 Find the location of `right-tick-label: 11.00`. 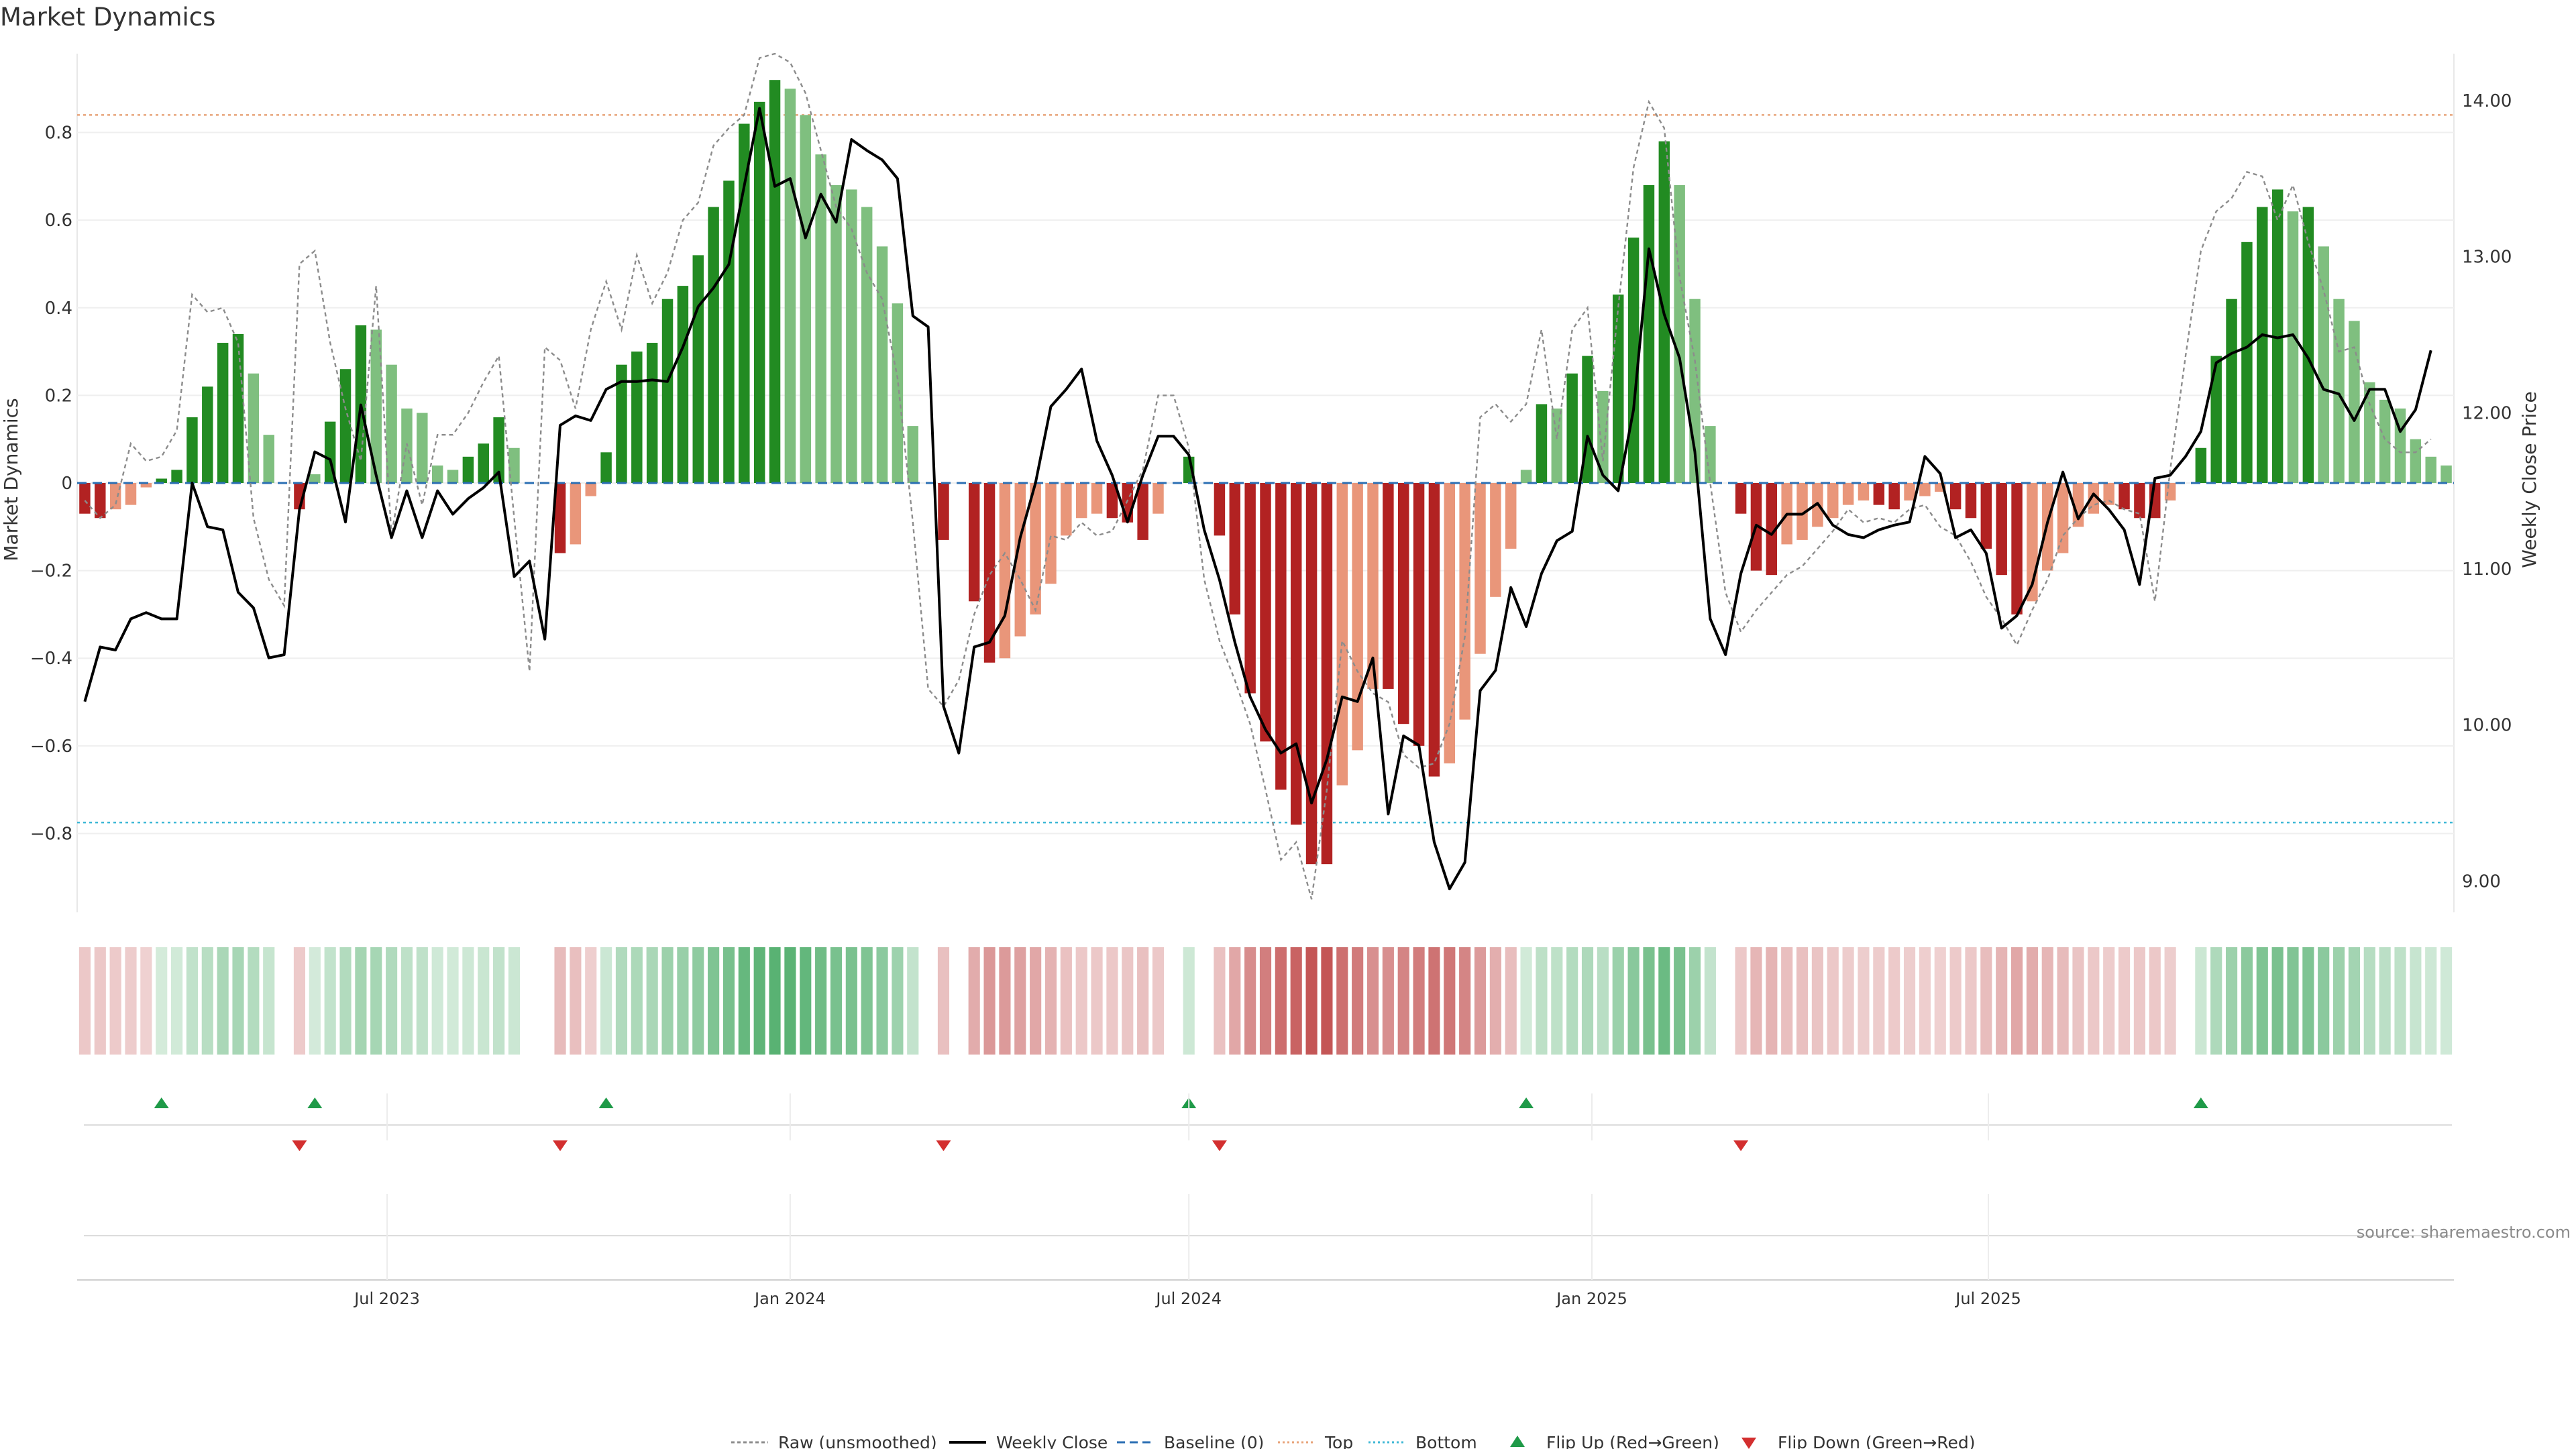

right-tick-label: 11.00 is located at coordinates (2487, 569).